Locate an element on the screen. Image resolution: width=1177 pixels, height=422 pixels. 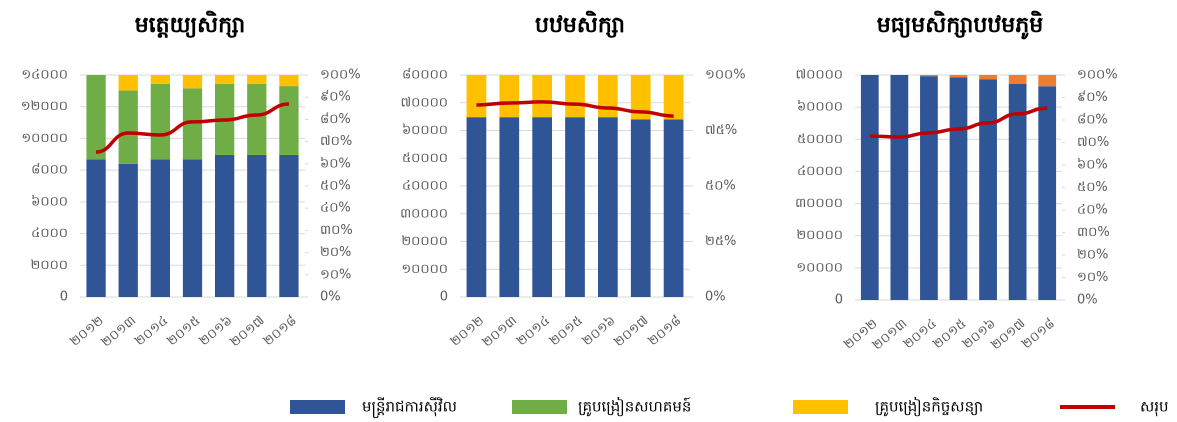
y2-tick-label: ៧០% is located at coordinates (336, 141).